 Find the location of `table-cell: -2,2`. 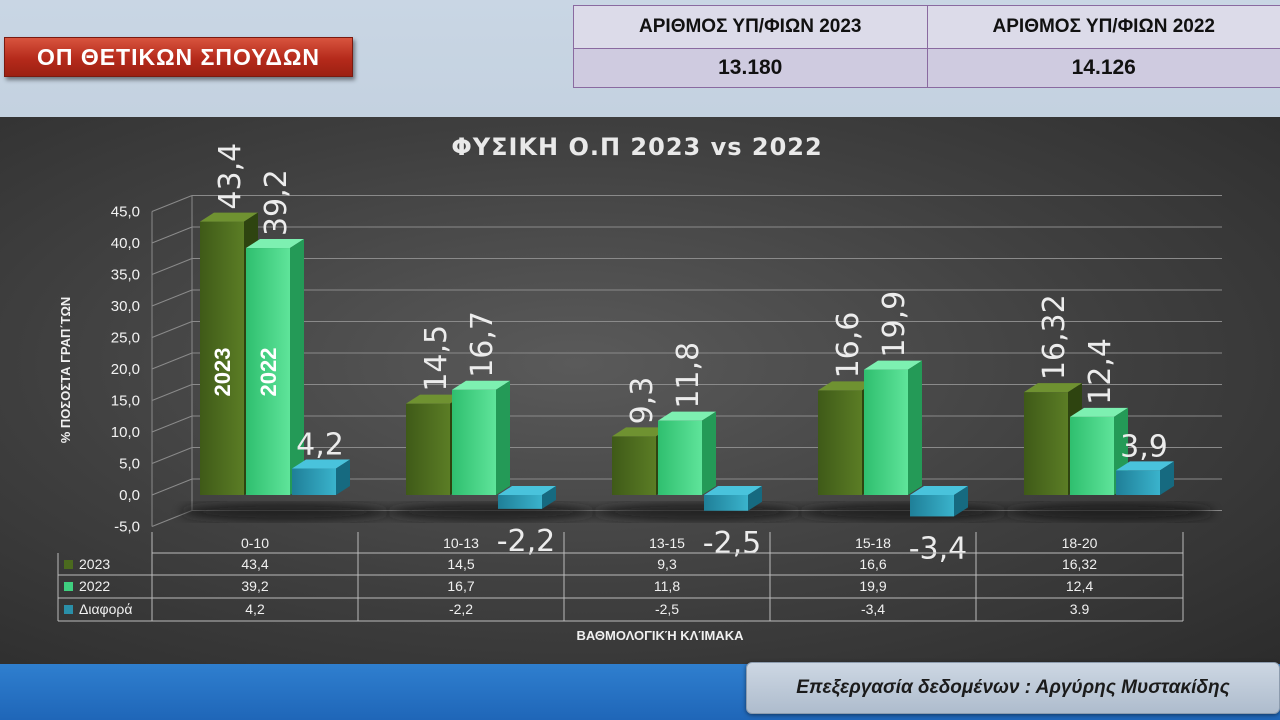

table-cell: -2,2 is located at coordinates (461, 609).